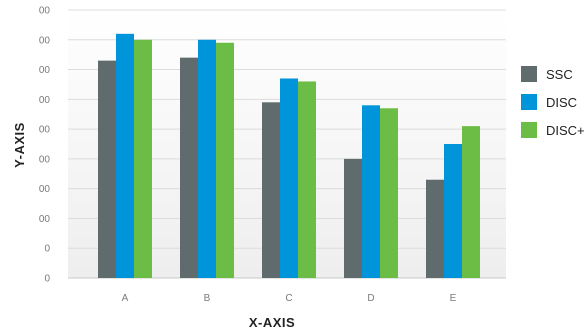 Image resolution: width=588 pixels, height=335 pixels. What do you see at coordinates (371, 192) in the screenshot?
I see `bar-disc-d` at bounding box center [371, 192].